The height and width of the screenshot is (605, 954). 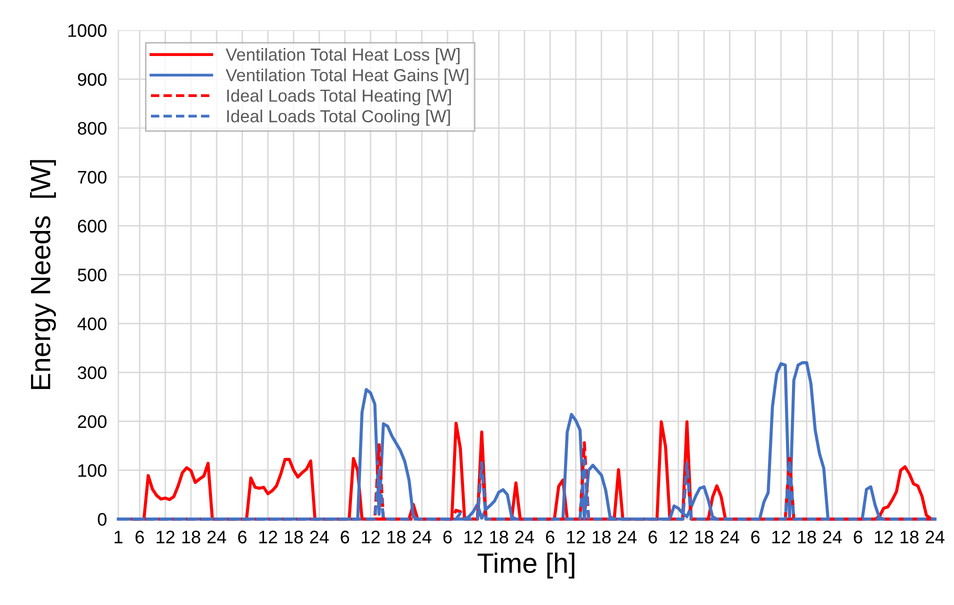 What do you see at coordinates (87, 30) in the screenshot?
I see `y-tick-label: 1000` at bounding box center [87, 30].